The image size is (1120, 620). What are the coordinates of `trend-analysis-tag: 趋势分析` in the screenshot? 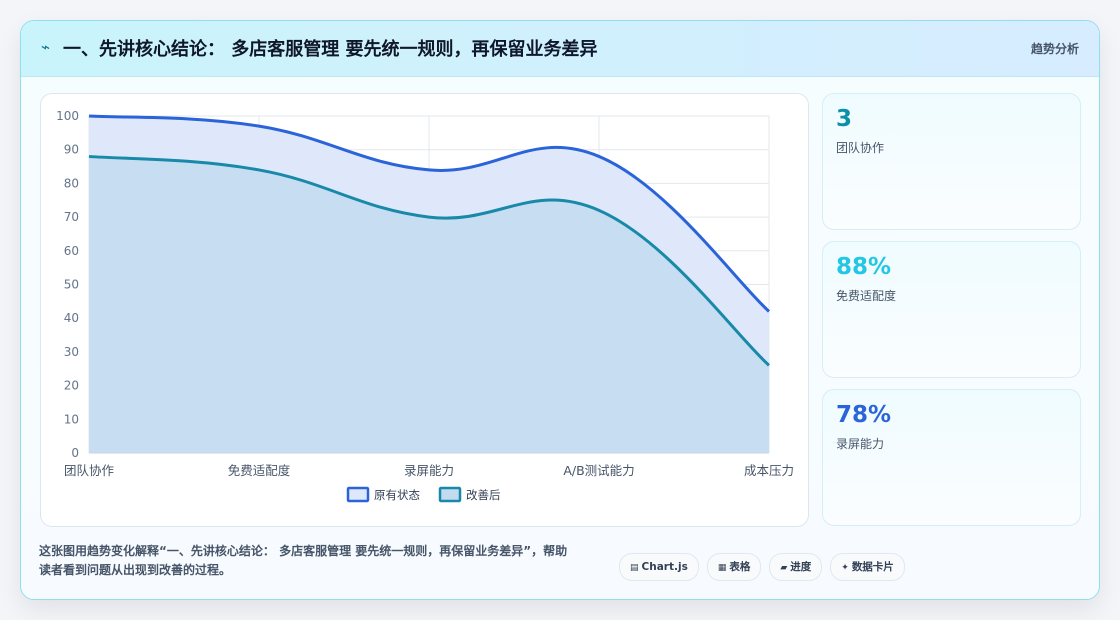 It's located at (1054, 49).